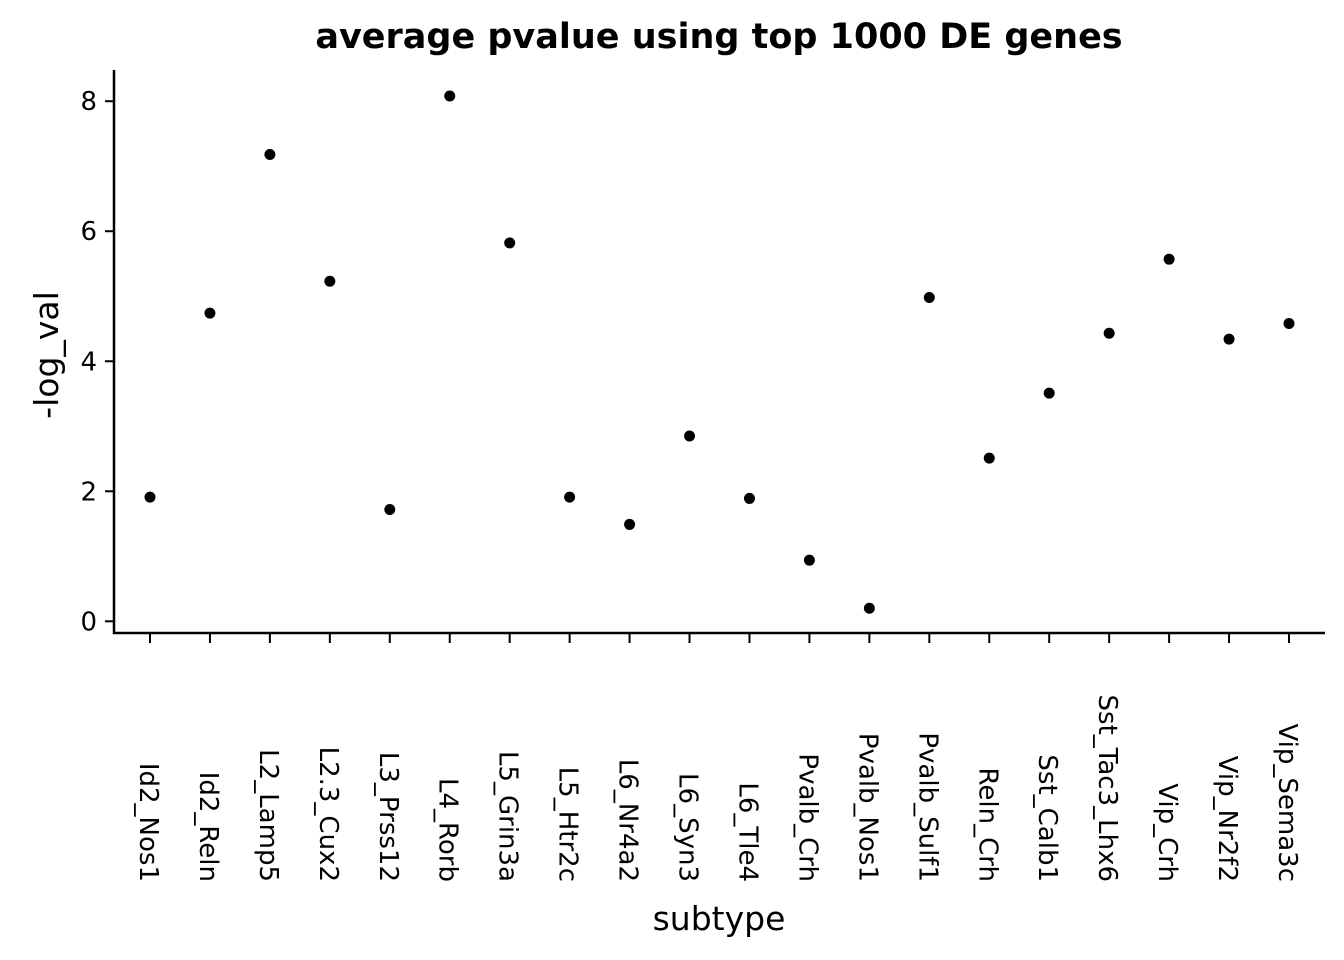 The image size is (1344, 960). I want to click on x-tick-label: Sst_Calb1, so click(1047, 818).